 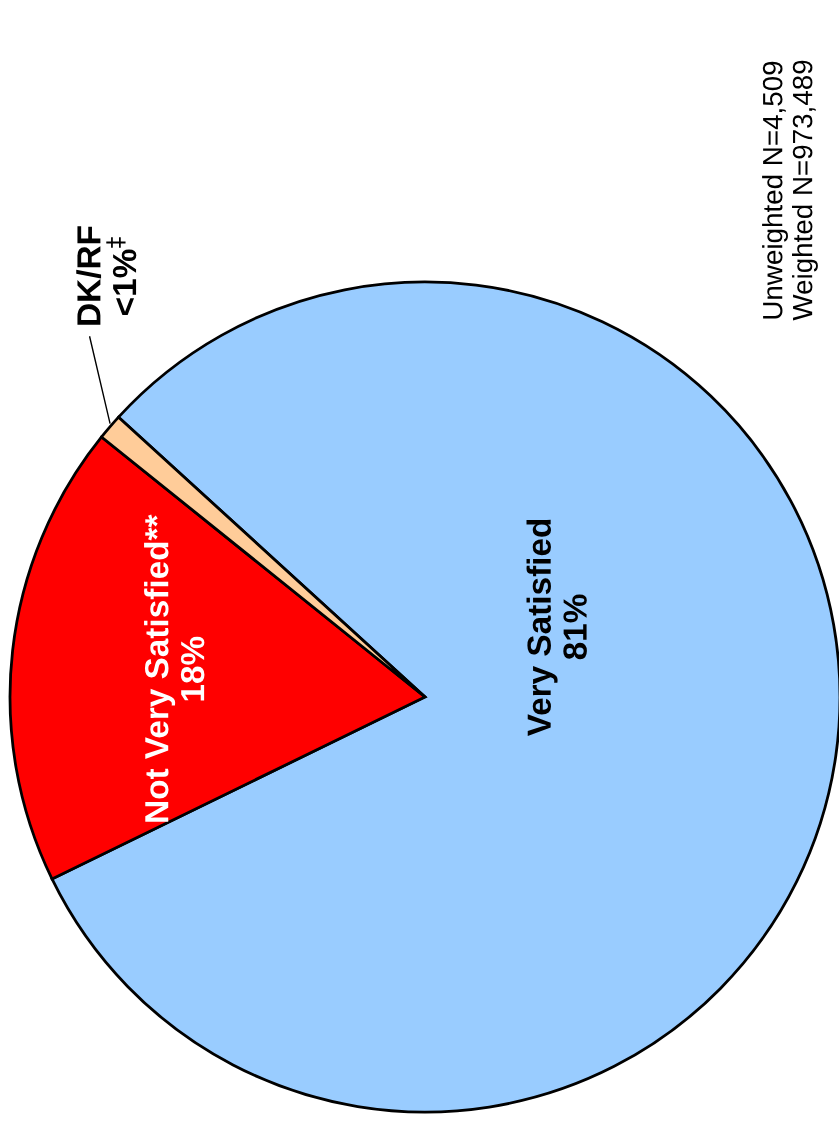 I want to click on data-label: 81%, so click(x=575, y=627).